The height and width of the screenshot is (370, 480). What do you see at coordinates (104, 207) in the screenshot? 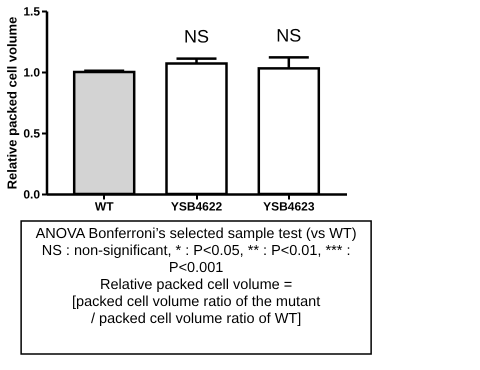
I see `x-tick-label: WT` at bounding box center [104, 207].